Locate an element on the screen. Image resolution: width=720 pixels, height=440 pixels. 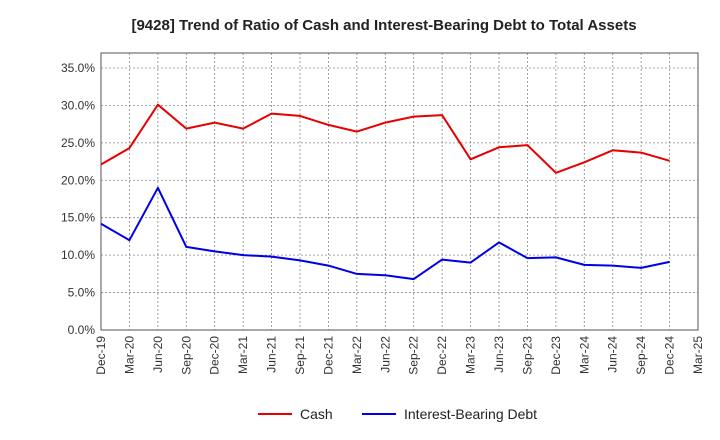
x-tick-label: Dec-20 is located at coordinates (215, 355).